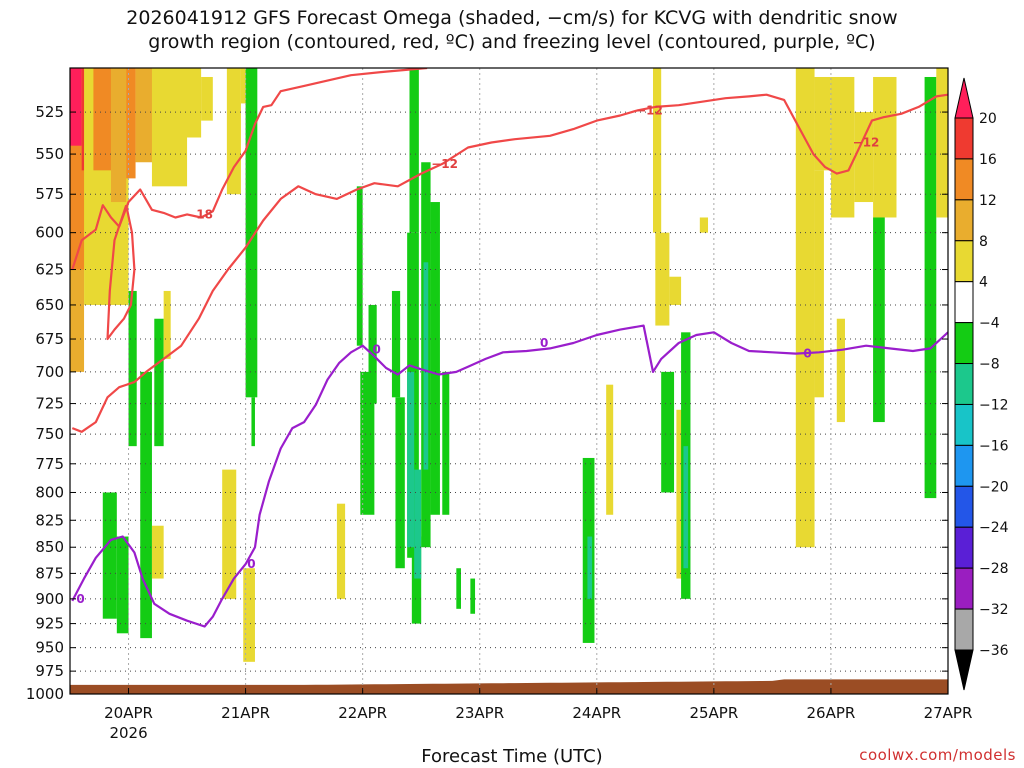  Describe the element at coordinates (994, 651) in the screenshot. I see `colorbar-tick-label: −36` at that location.